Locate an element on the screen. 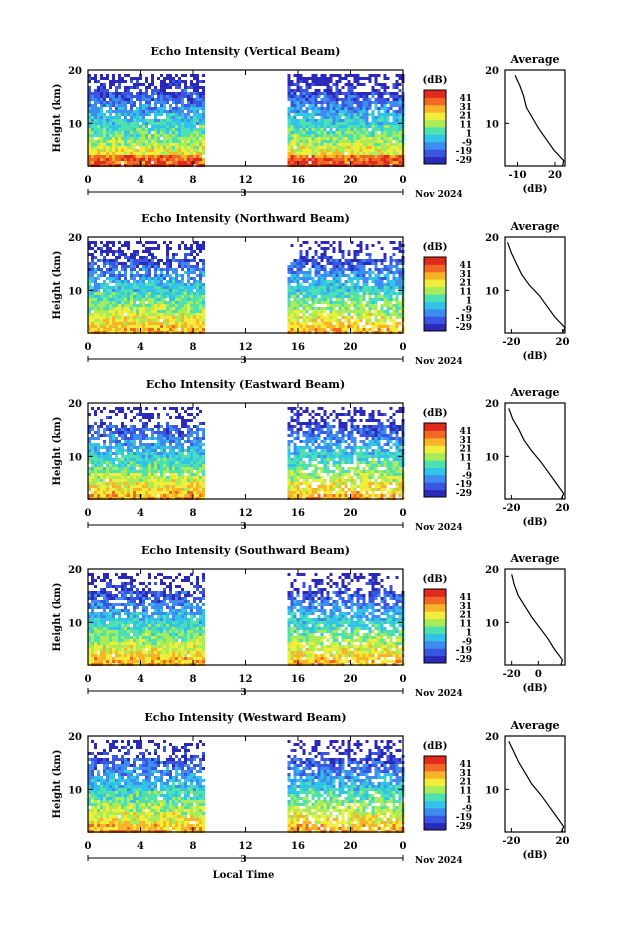 The width and height of the screenshot is (621, 933). colorbar-swatch is located at coordinates (435, 291).